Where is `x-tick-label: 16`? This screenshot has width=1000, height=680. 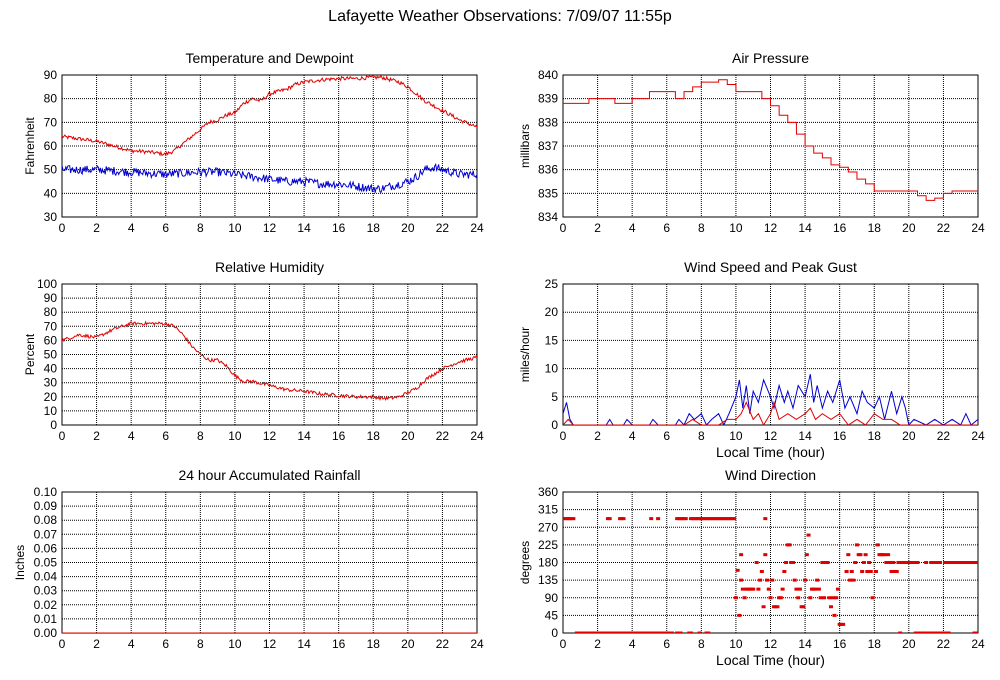 x-tick-label: 16 is located at coordinates (840, 228).